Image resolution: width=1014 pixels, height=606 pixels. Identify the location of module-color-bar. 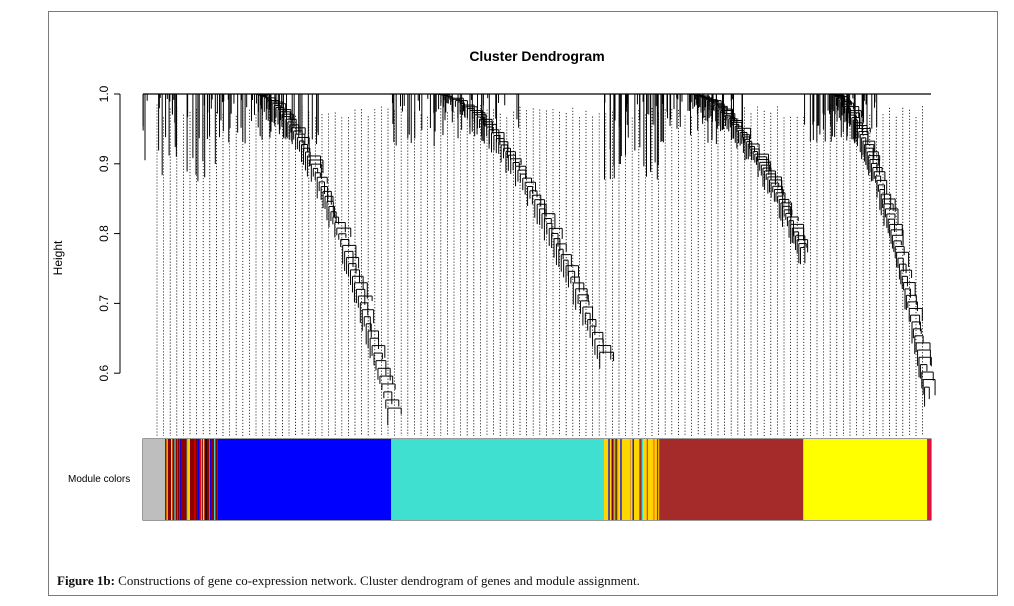
(537, 479).